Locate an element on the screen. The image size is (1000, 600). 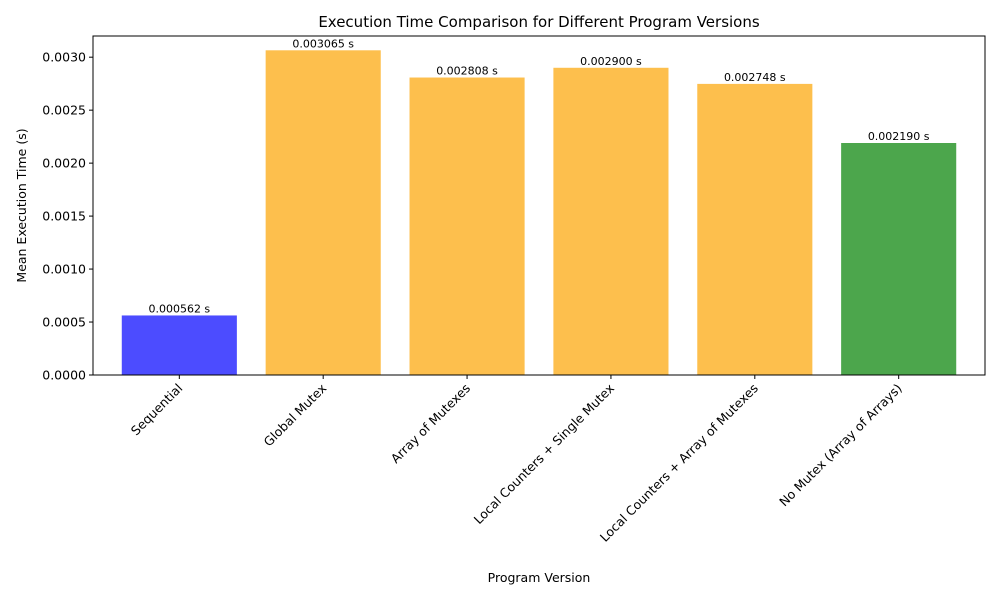
bar-data-label: 0.002900 s is located at coordinates (611, 61).